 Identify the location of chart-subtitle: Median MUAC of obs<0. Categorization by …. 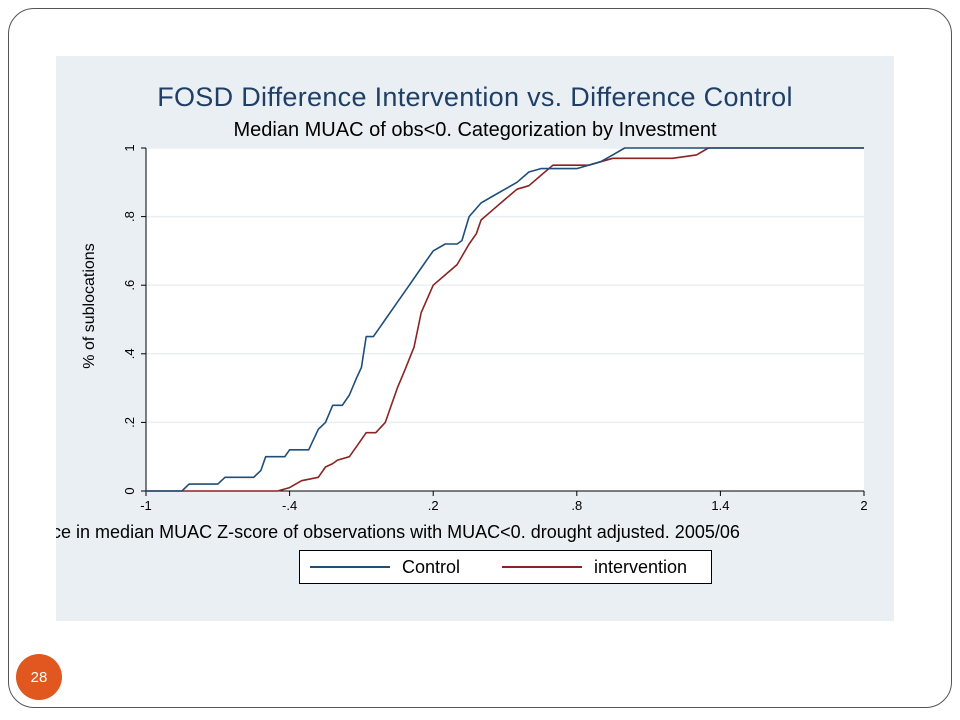
(475, 130).